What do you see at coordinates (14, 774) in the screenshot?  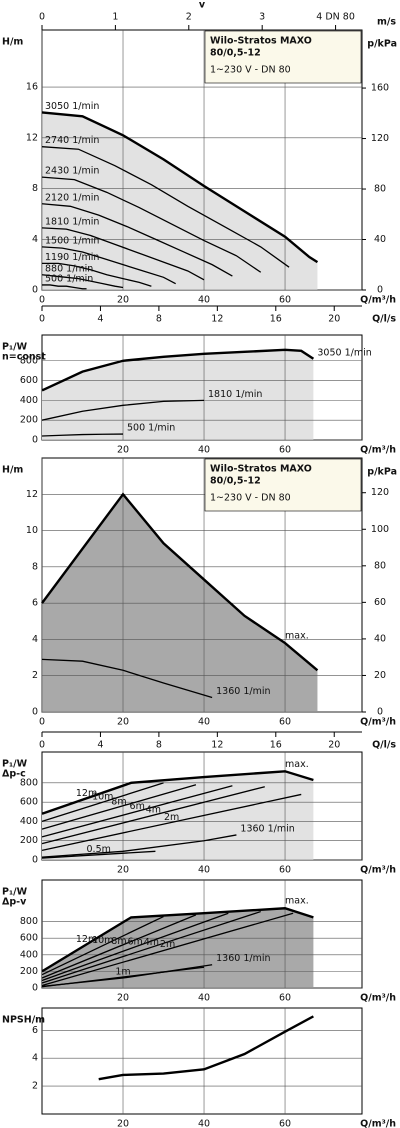 I see `y-axis-label: Δp-c` at bounding box center [14, 774].